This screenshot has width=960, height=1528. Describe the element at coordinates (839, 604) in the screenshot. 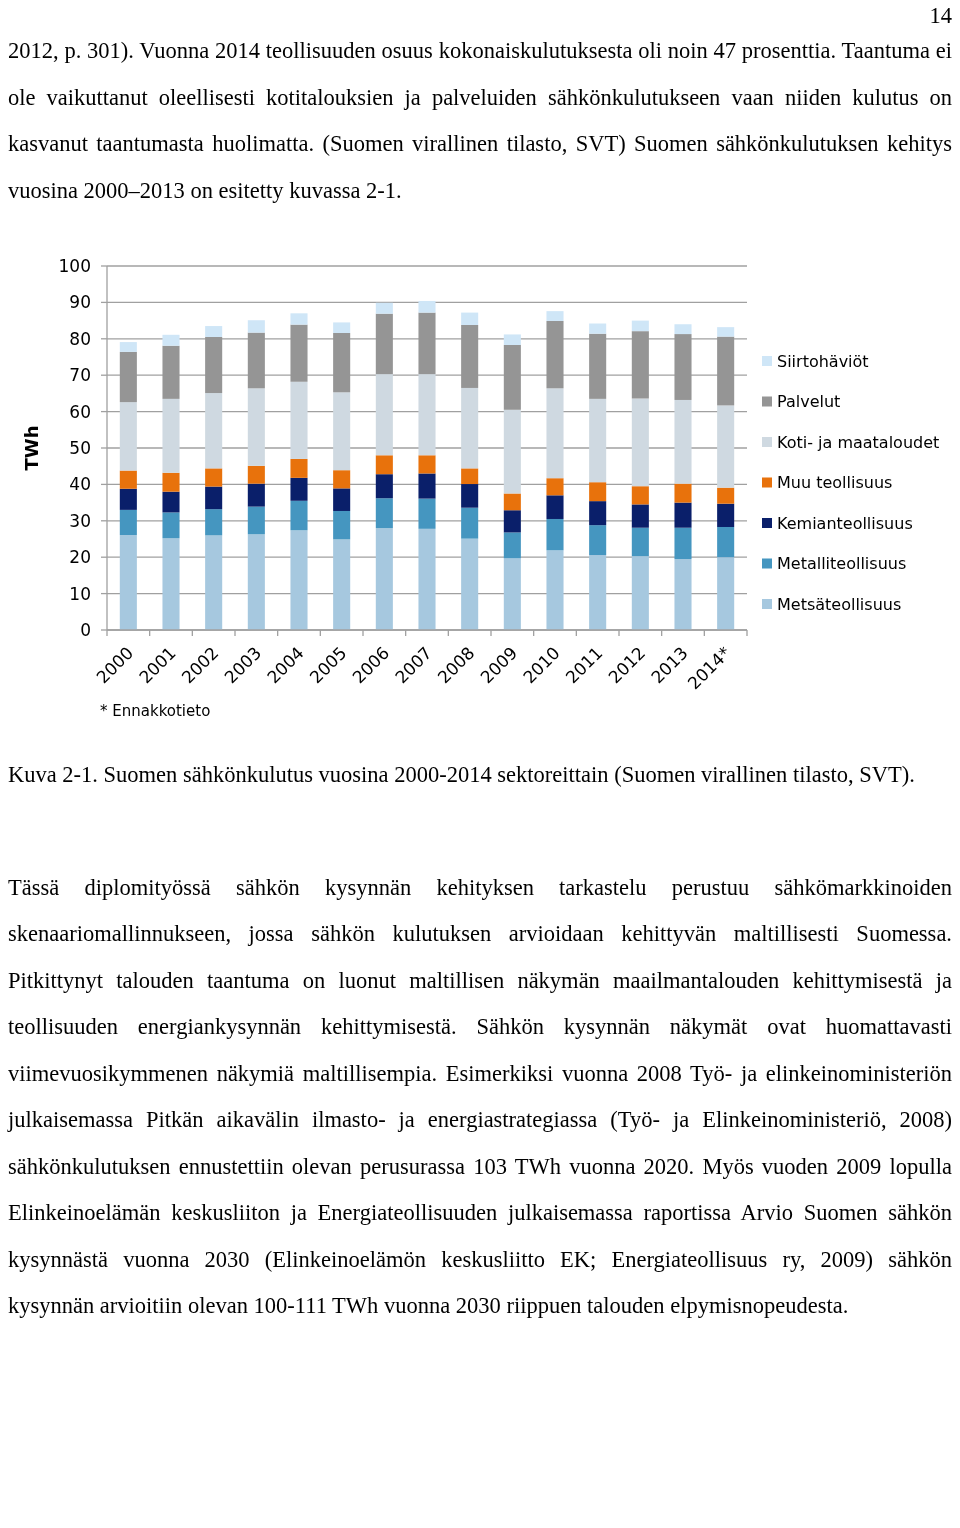

I see `legend-label: Metsäteollisuus` at that location.